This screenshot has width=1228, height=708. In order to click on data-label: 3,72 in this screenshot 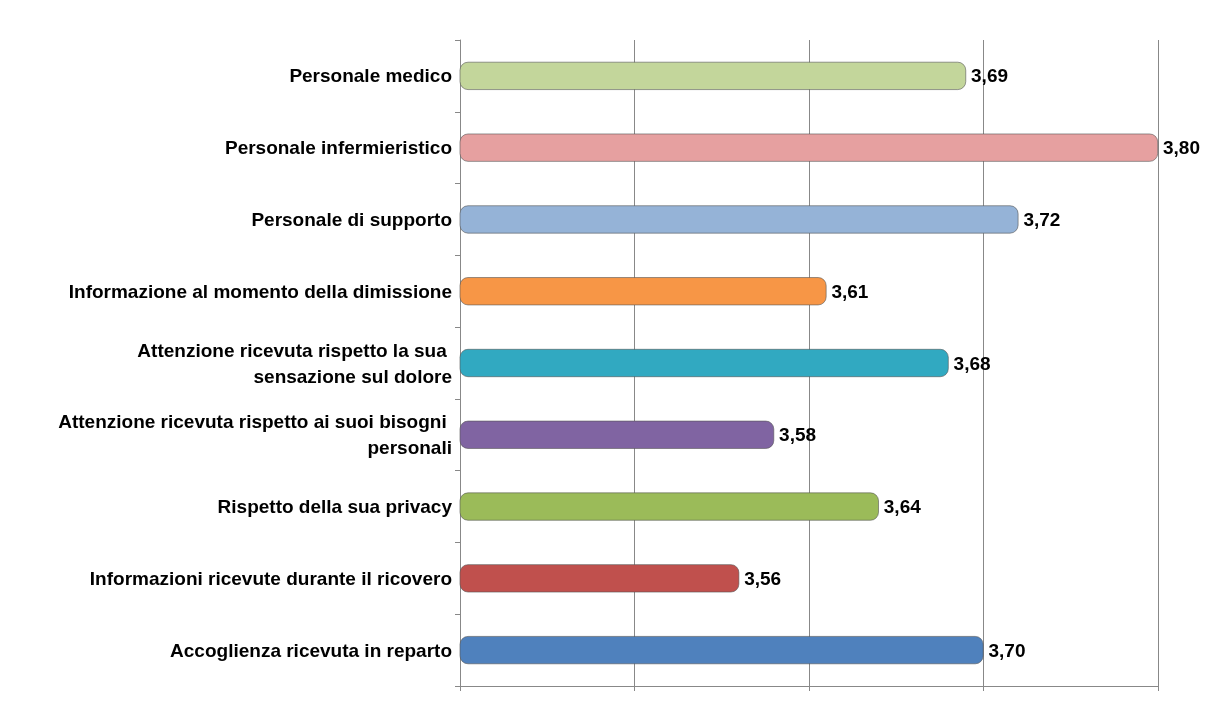, I will do `click(1042, 219)`.